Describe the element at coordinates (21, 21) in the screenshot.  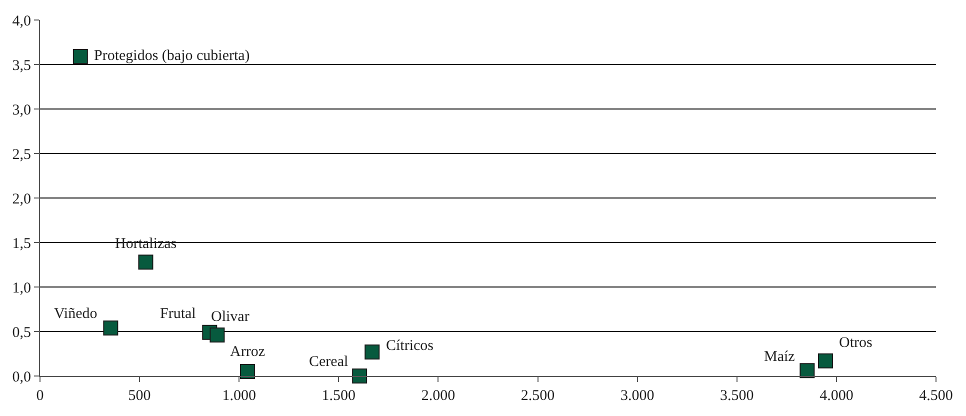
I see `y-tick-label: 4,0` at that location.